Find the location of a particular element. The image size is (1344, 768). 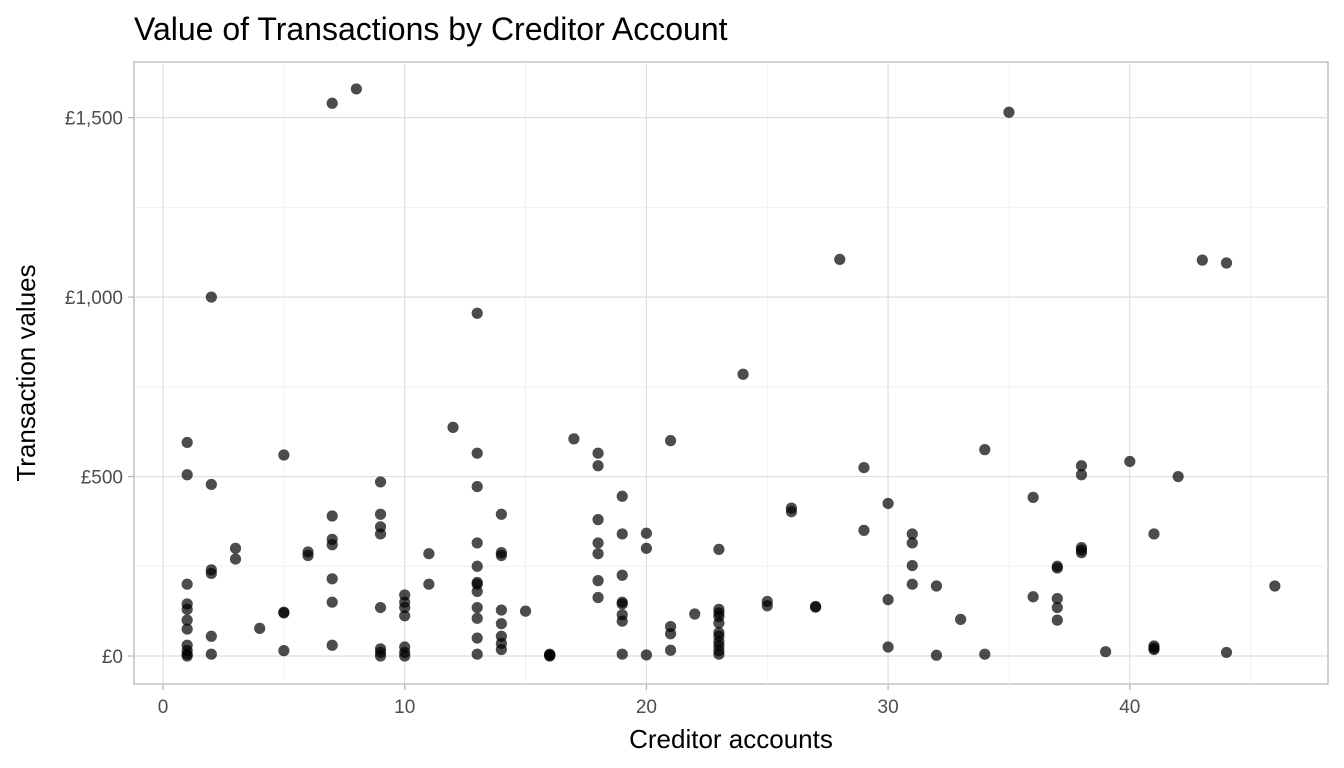

x-tick-label: 40 is located at coordinates (1129, 707).